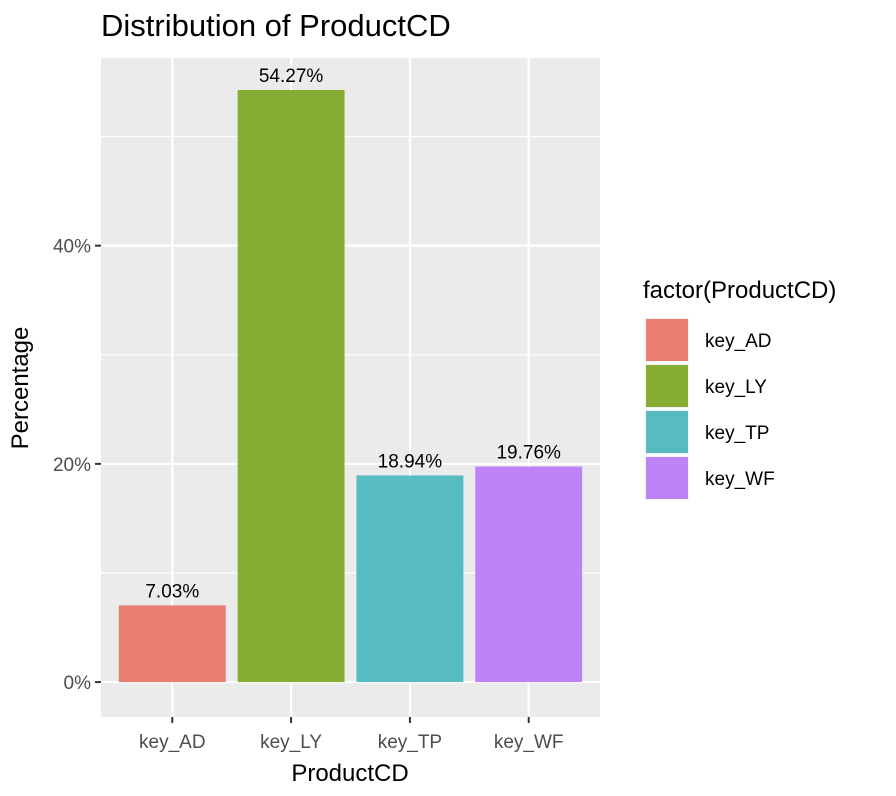  Describe the element at coordinates (529, 742) in the screenshot. I see `x-tick-label: key_WF` at that location.